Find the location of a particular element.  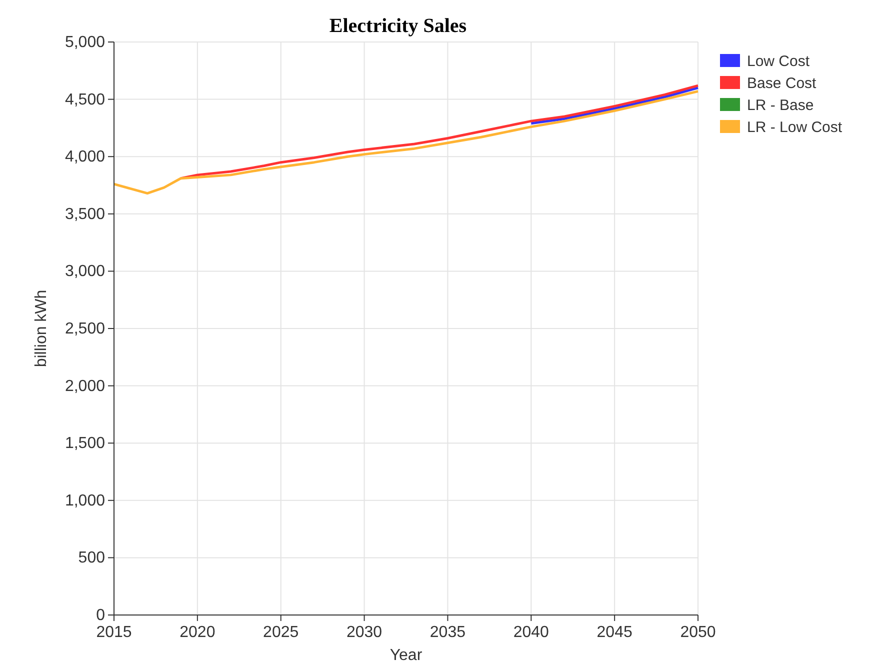

y-tick-label: 4,500 is located at coordinates (85, 99).